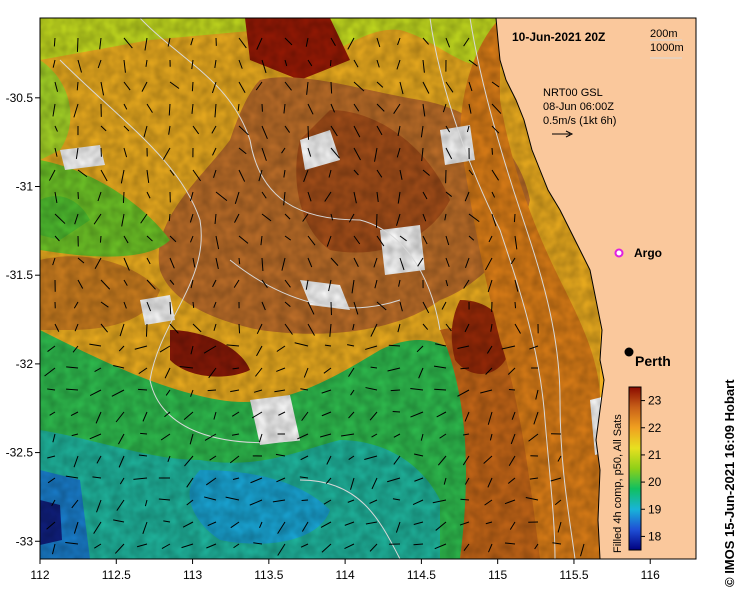  I want to click on x-tick-label: 115, so click(497, 575).